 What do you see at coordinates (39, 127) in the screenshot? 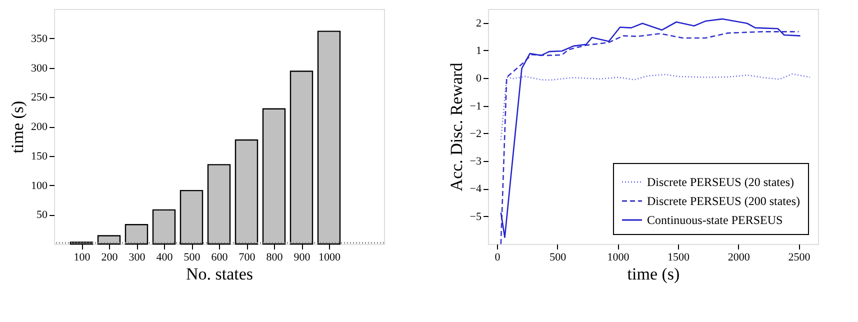
I see `y-tick-label: 200` at bounding box center [39, 127].